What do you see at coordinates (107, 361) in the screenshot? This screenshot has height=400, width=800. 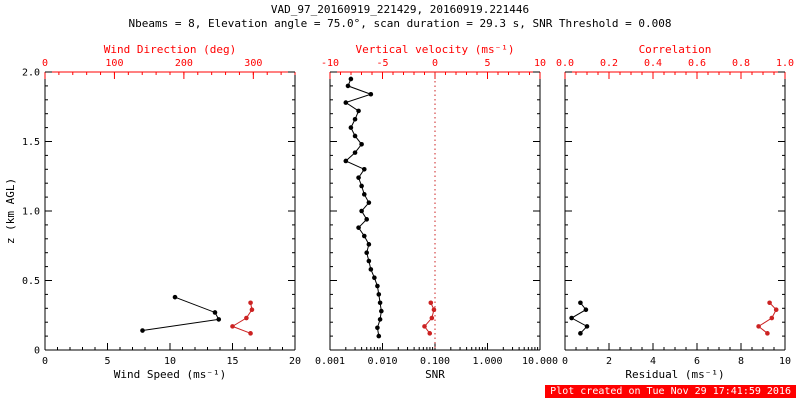 I see `x-tick-label: 5` at bounding box center [107, 361].